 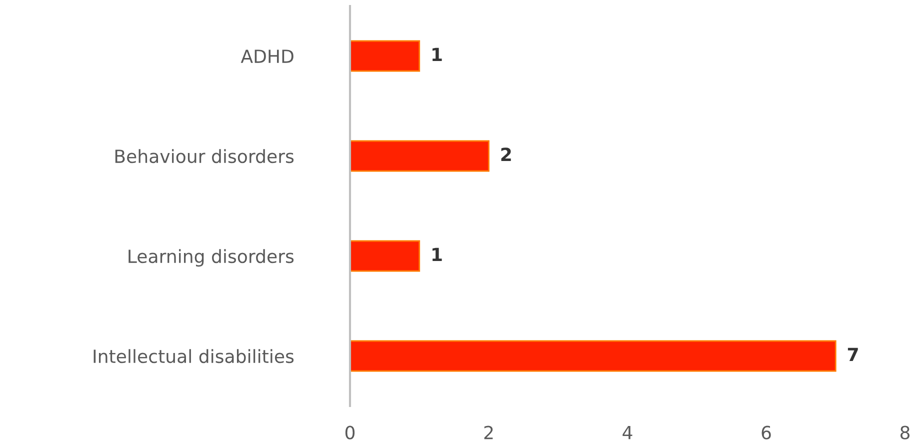 I want to click on y-tick-label: Behaviour disorders, so click(x=204, y=156).